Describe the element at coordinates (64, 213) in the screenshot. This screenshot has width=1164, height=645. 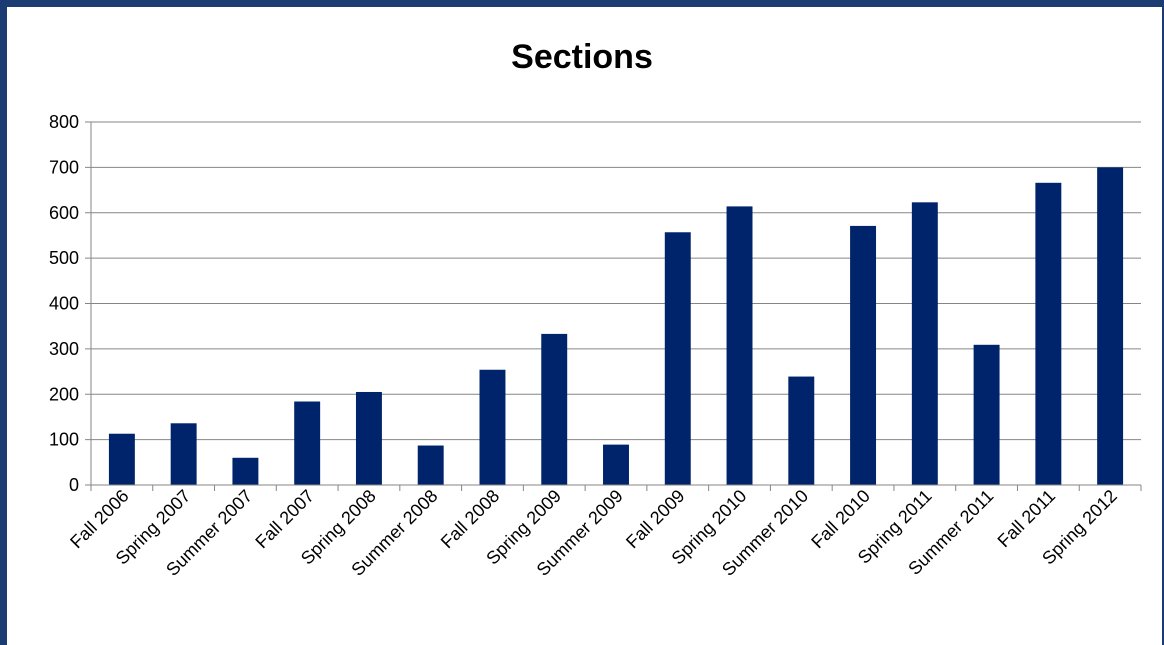
I see `y-tick-label: 600` at that location.